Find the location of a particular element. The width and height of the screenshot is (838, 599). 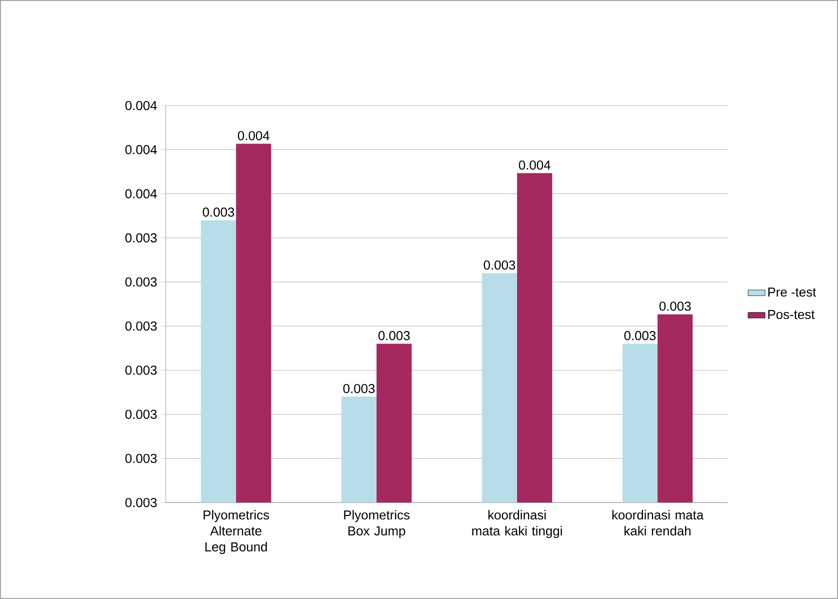

x-tick-label: koordinasi mata kaki tinggi is located at coordinates (517, 524).